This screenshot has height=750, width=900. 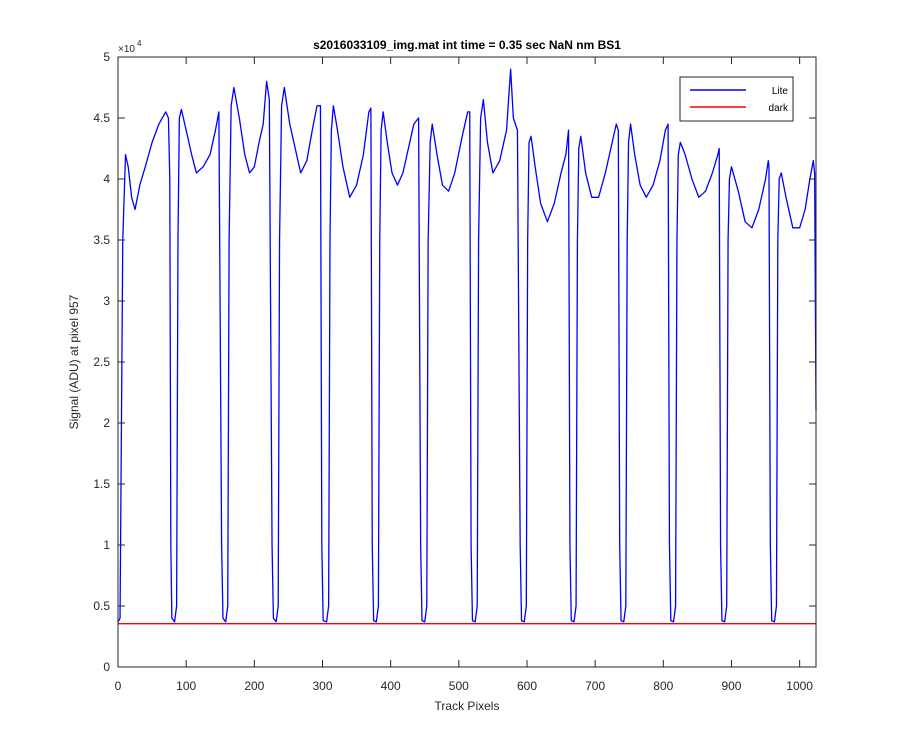 What do you see at coordinates (467, 706) in the screenshot?
I see `x-axis-label: Track Pixels` at bounding box center [467, 706].